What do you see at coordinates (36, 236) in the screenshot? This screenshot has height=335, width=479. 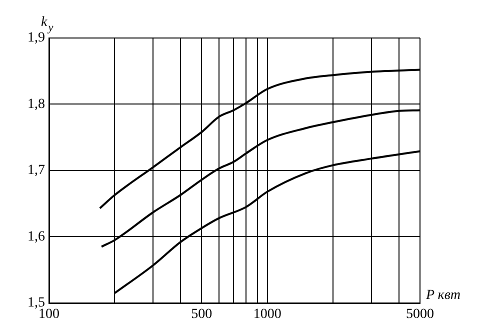 I see `y-tick-label: 1,6` at bounding box center [36, 236].